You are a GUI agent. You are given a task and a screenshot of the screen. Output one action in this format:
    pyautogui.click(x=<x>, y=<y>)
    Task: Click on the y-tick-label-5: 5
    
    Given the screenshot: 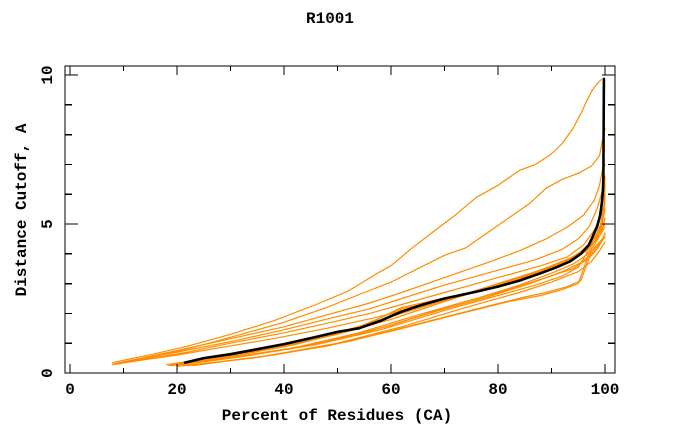 What is the action you would take?
    pyautogui.click(x=48, y=224)
    